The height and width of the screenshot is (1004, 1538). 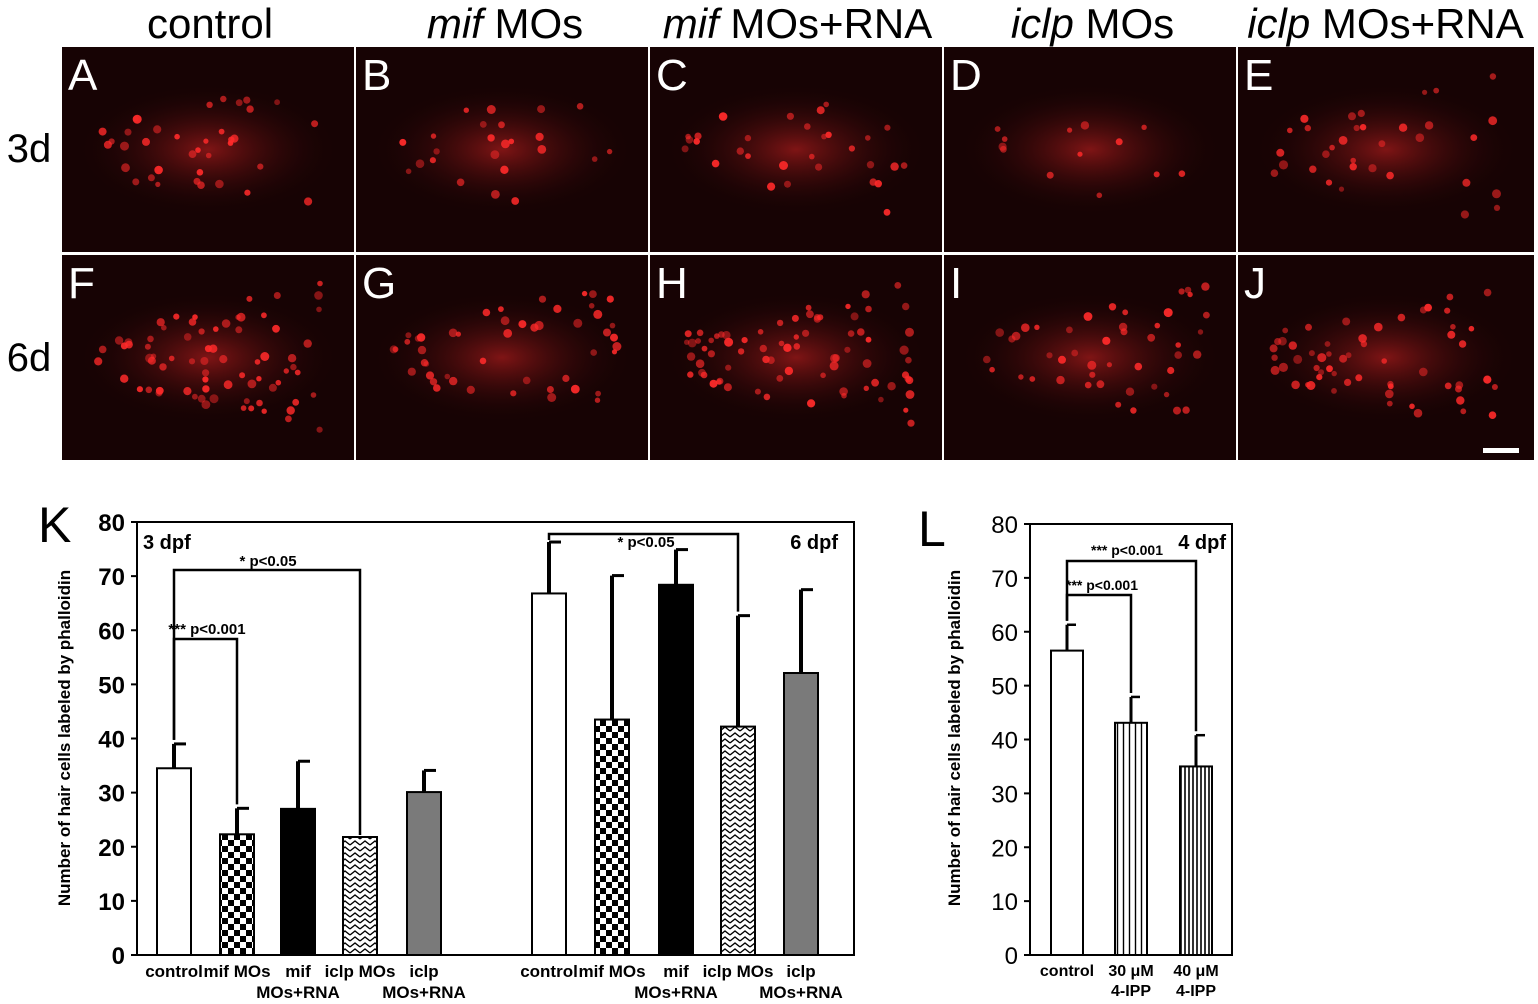 What do you see at coordinates (111, 685) in the screenshot?
I see `y-tick-label: 50` at bounding box center [111, 685].